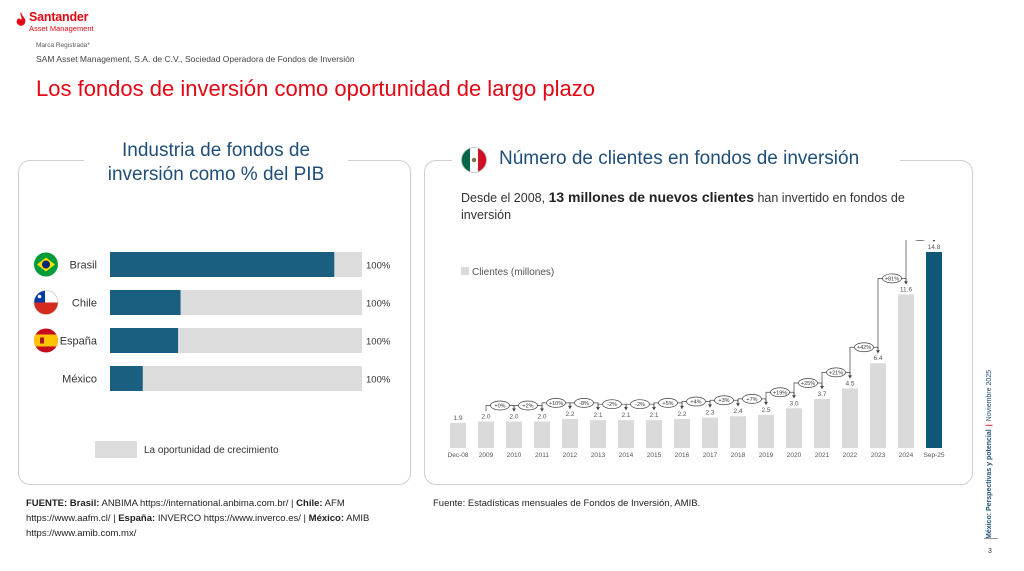 This screenshot has height=571, width=1024. I want to click on footnote-espana-source: INVERCO https://www.inverco.es/ |, so click(232, 518).